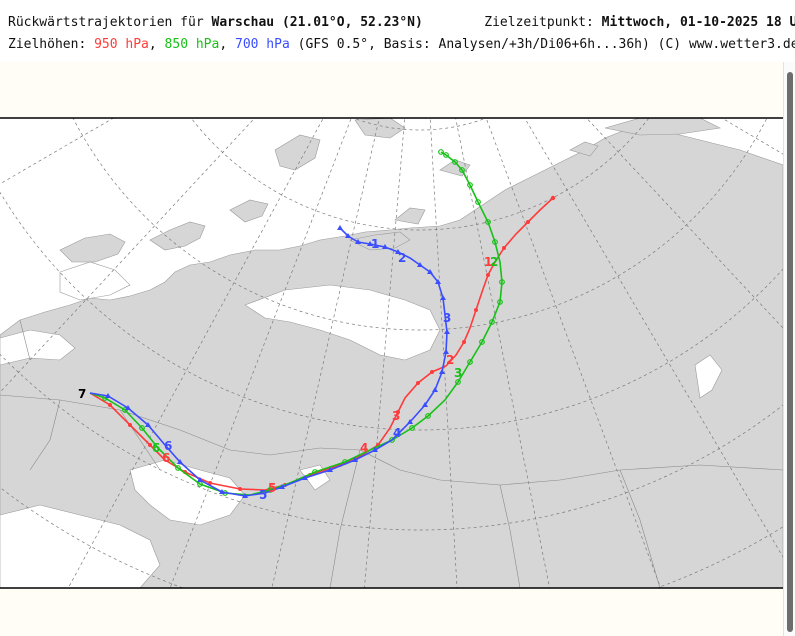 The image size is (795, 636). I want to click on level-950-label: 950 hPa, so click(121, 44).